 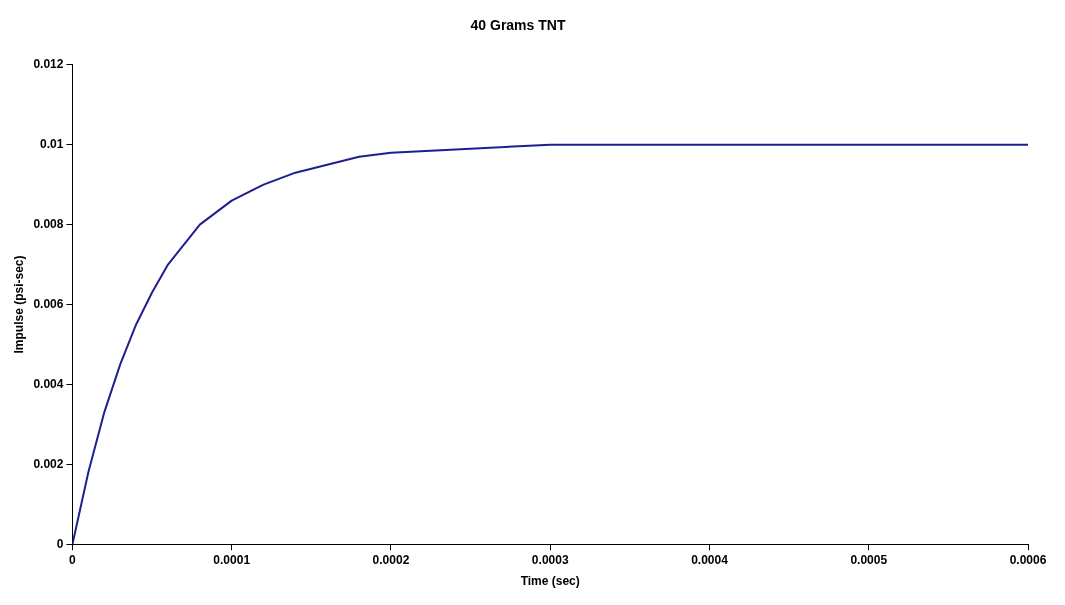 I want to click on chart-title: 40 Grams TNT, so click(x=518, y=25).